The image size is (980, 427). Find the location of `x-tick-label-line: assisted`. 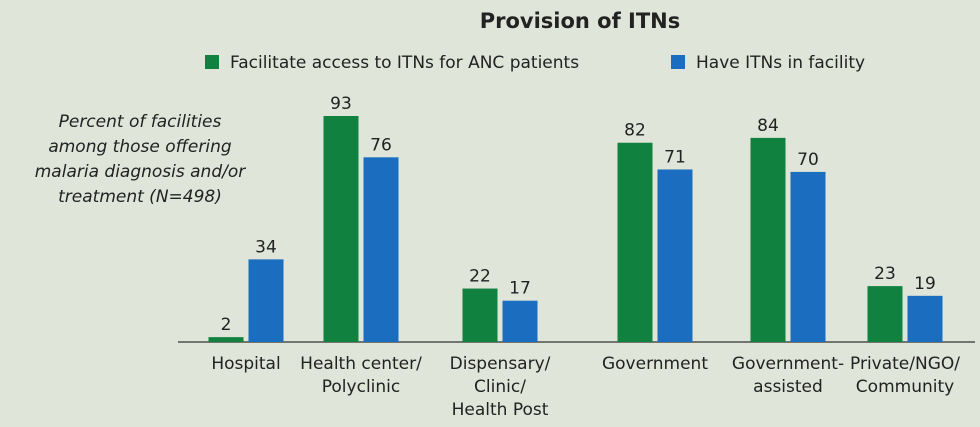

x-tick-label-line: assisted is located at coordinates (788, 387).